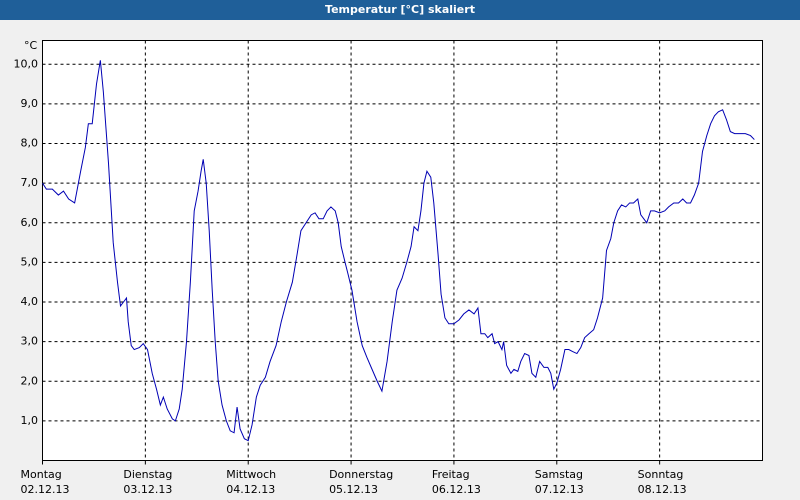 The height and width of the screenshot is (500, 800). Describe the element at coordinates (30, 222) in the screenshot. I see `y-tick-label: 6,0` at that location.